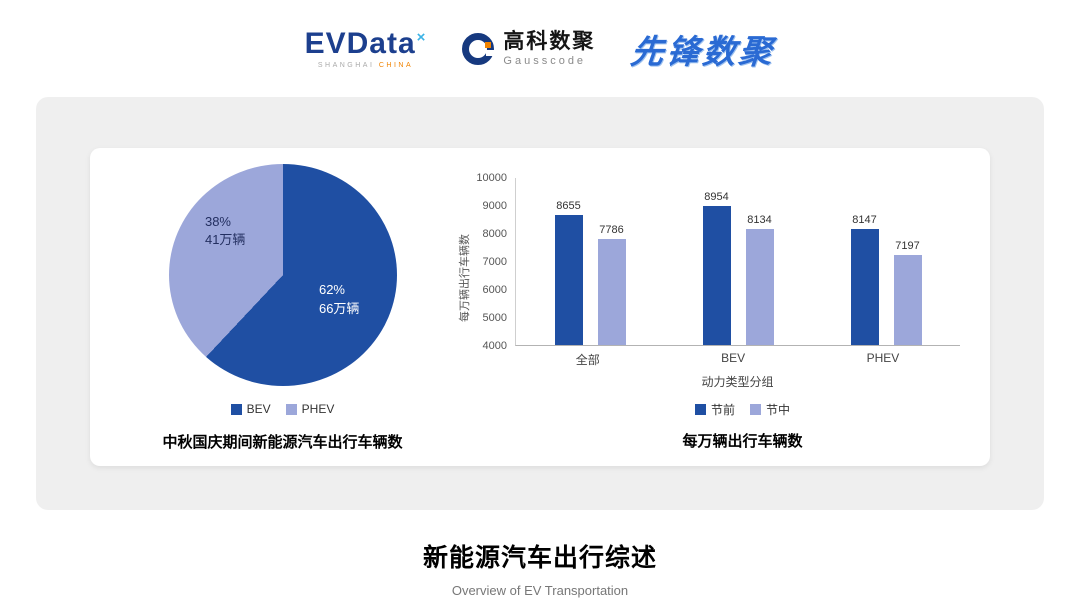  Describe the element at coordinates (549, 42) in the screenshot. I see `gausscode-cn-name: 高科数聚` at that location.